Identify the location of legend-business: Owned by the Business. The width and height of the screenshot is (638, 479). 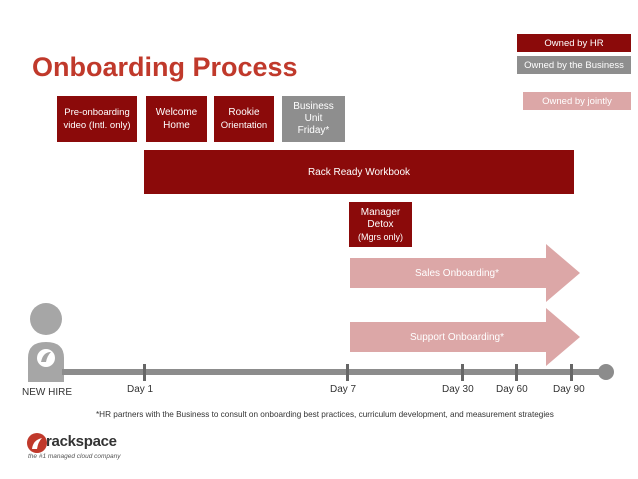
(574, 65).